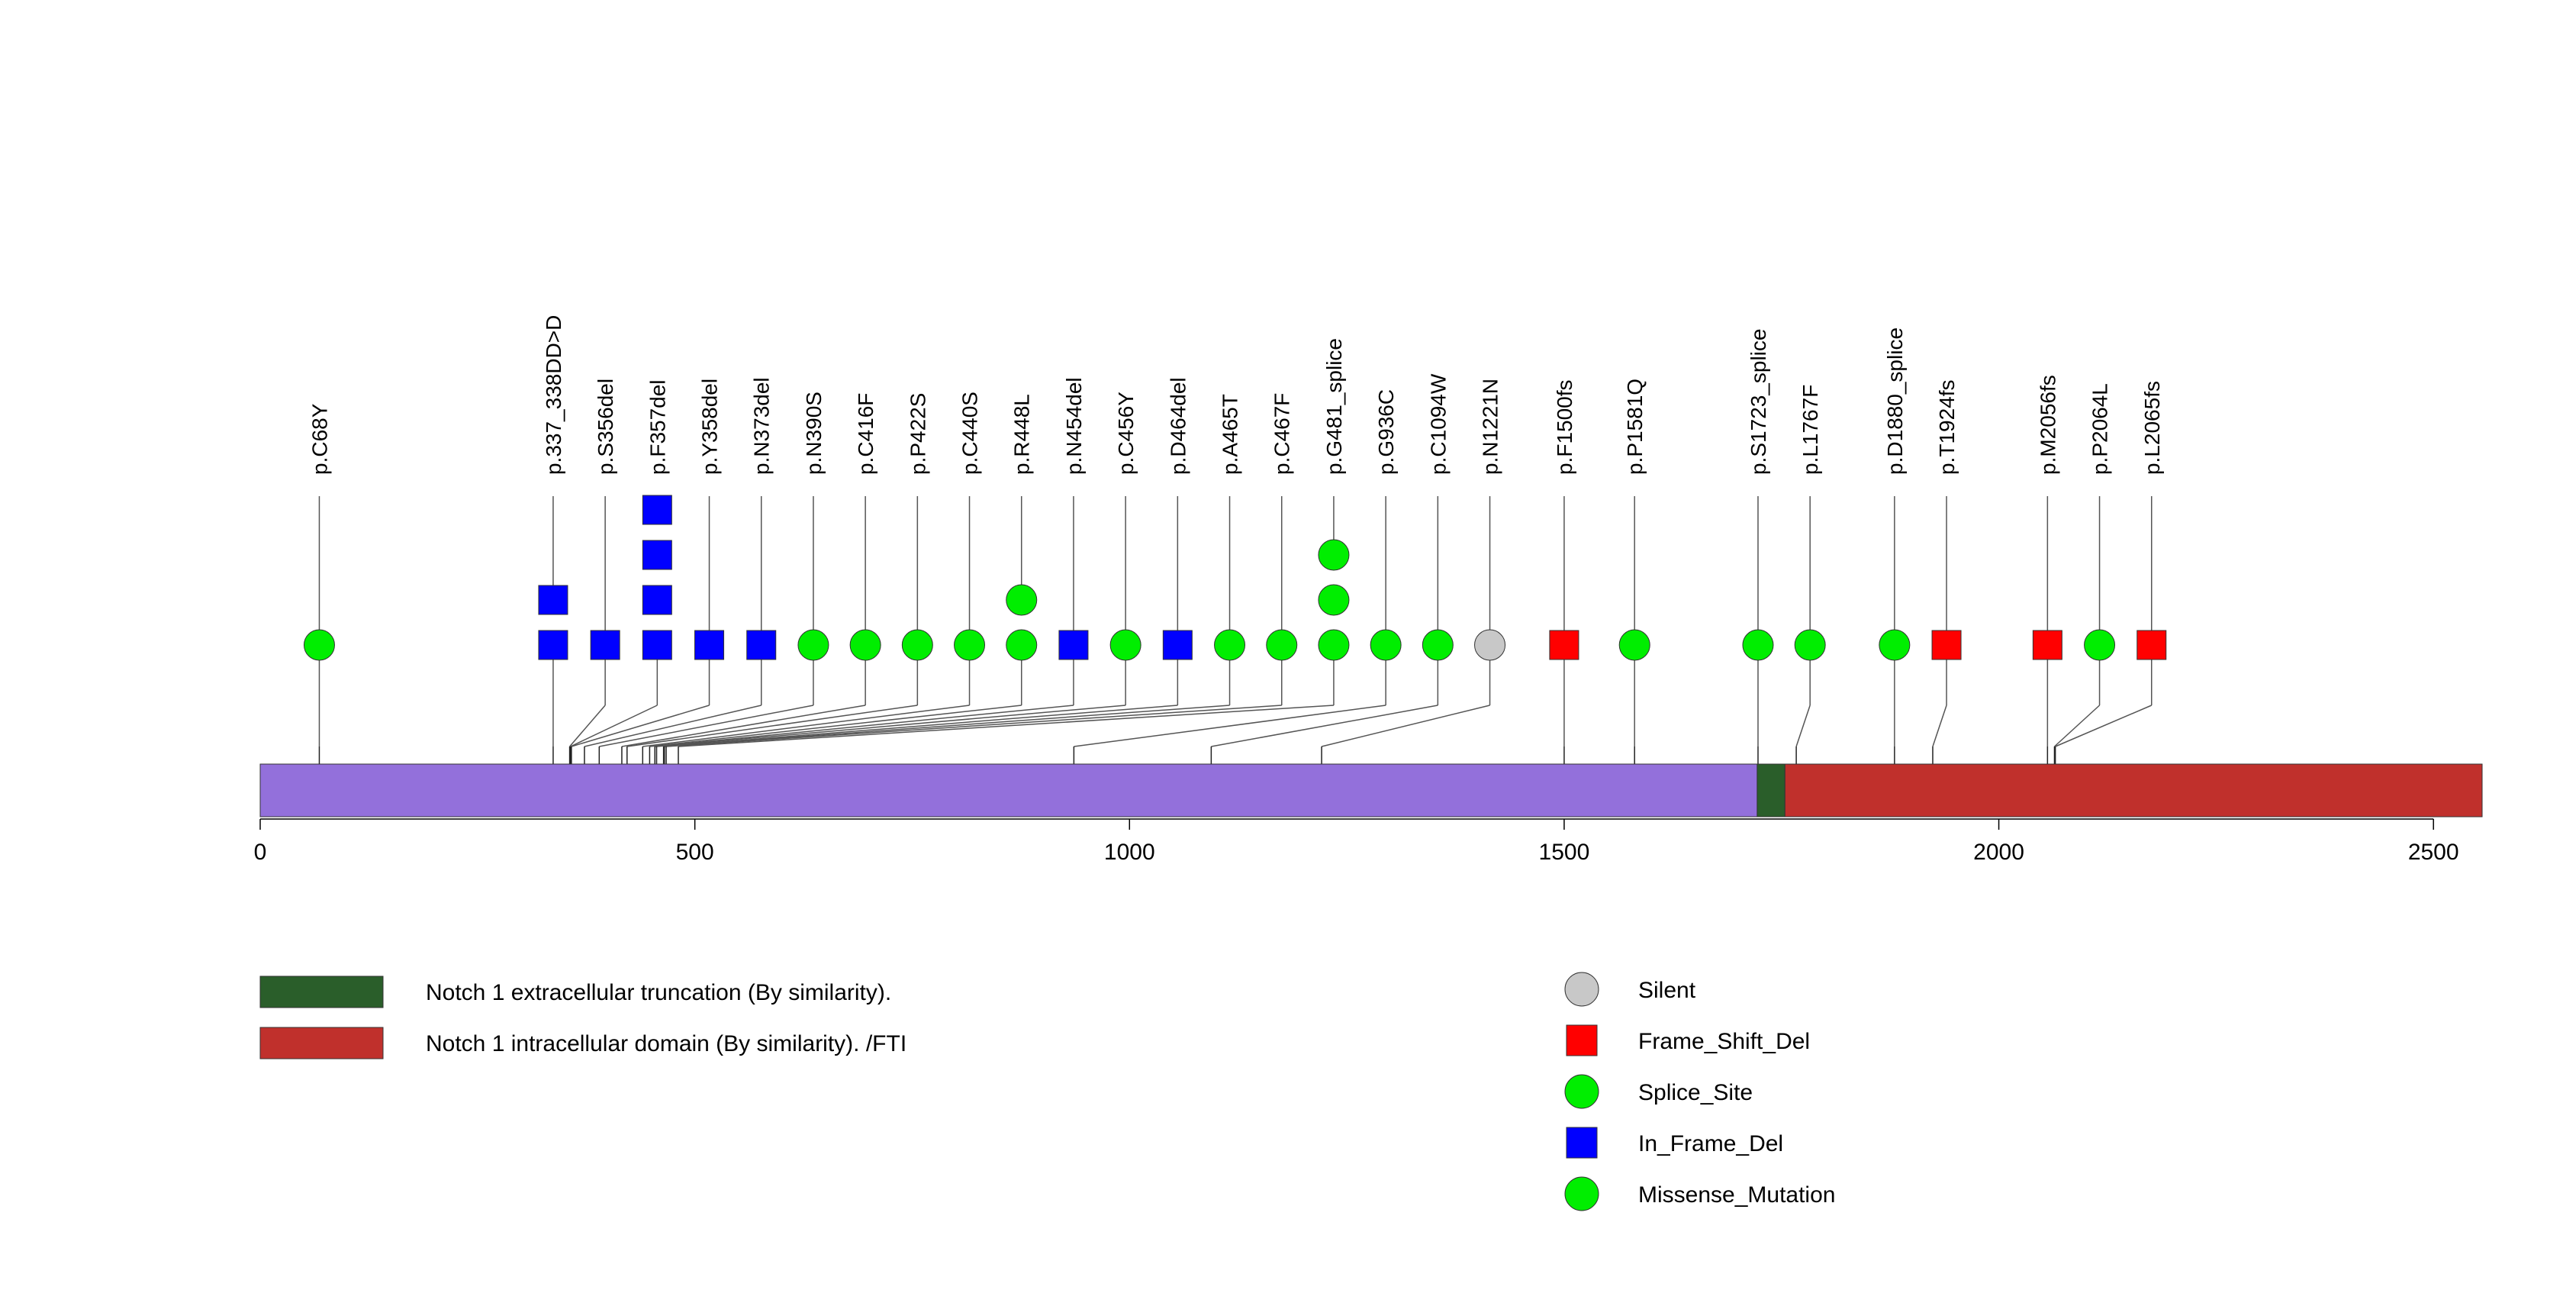 This screenshot has height=1290, width=2576. Describe the element at coordinates (1334, 406) in the screenshot. I see `mutation-label: p.G481_splice` at that location.